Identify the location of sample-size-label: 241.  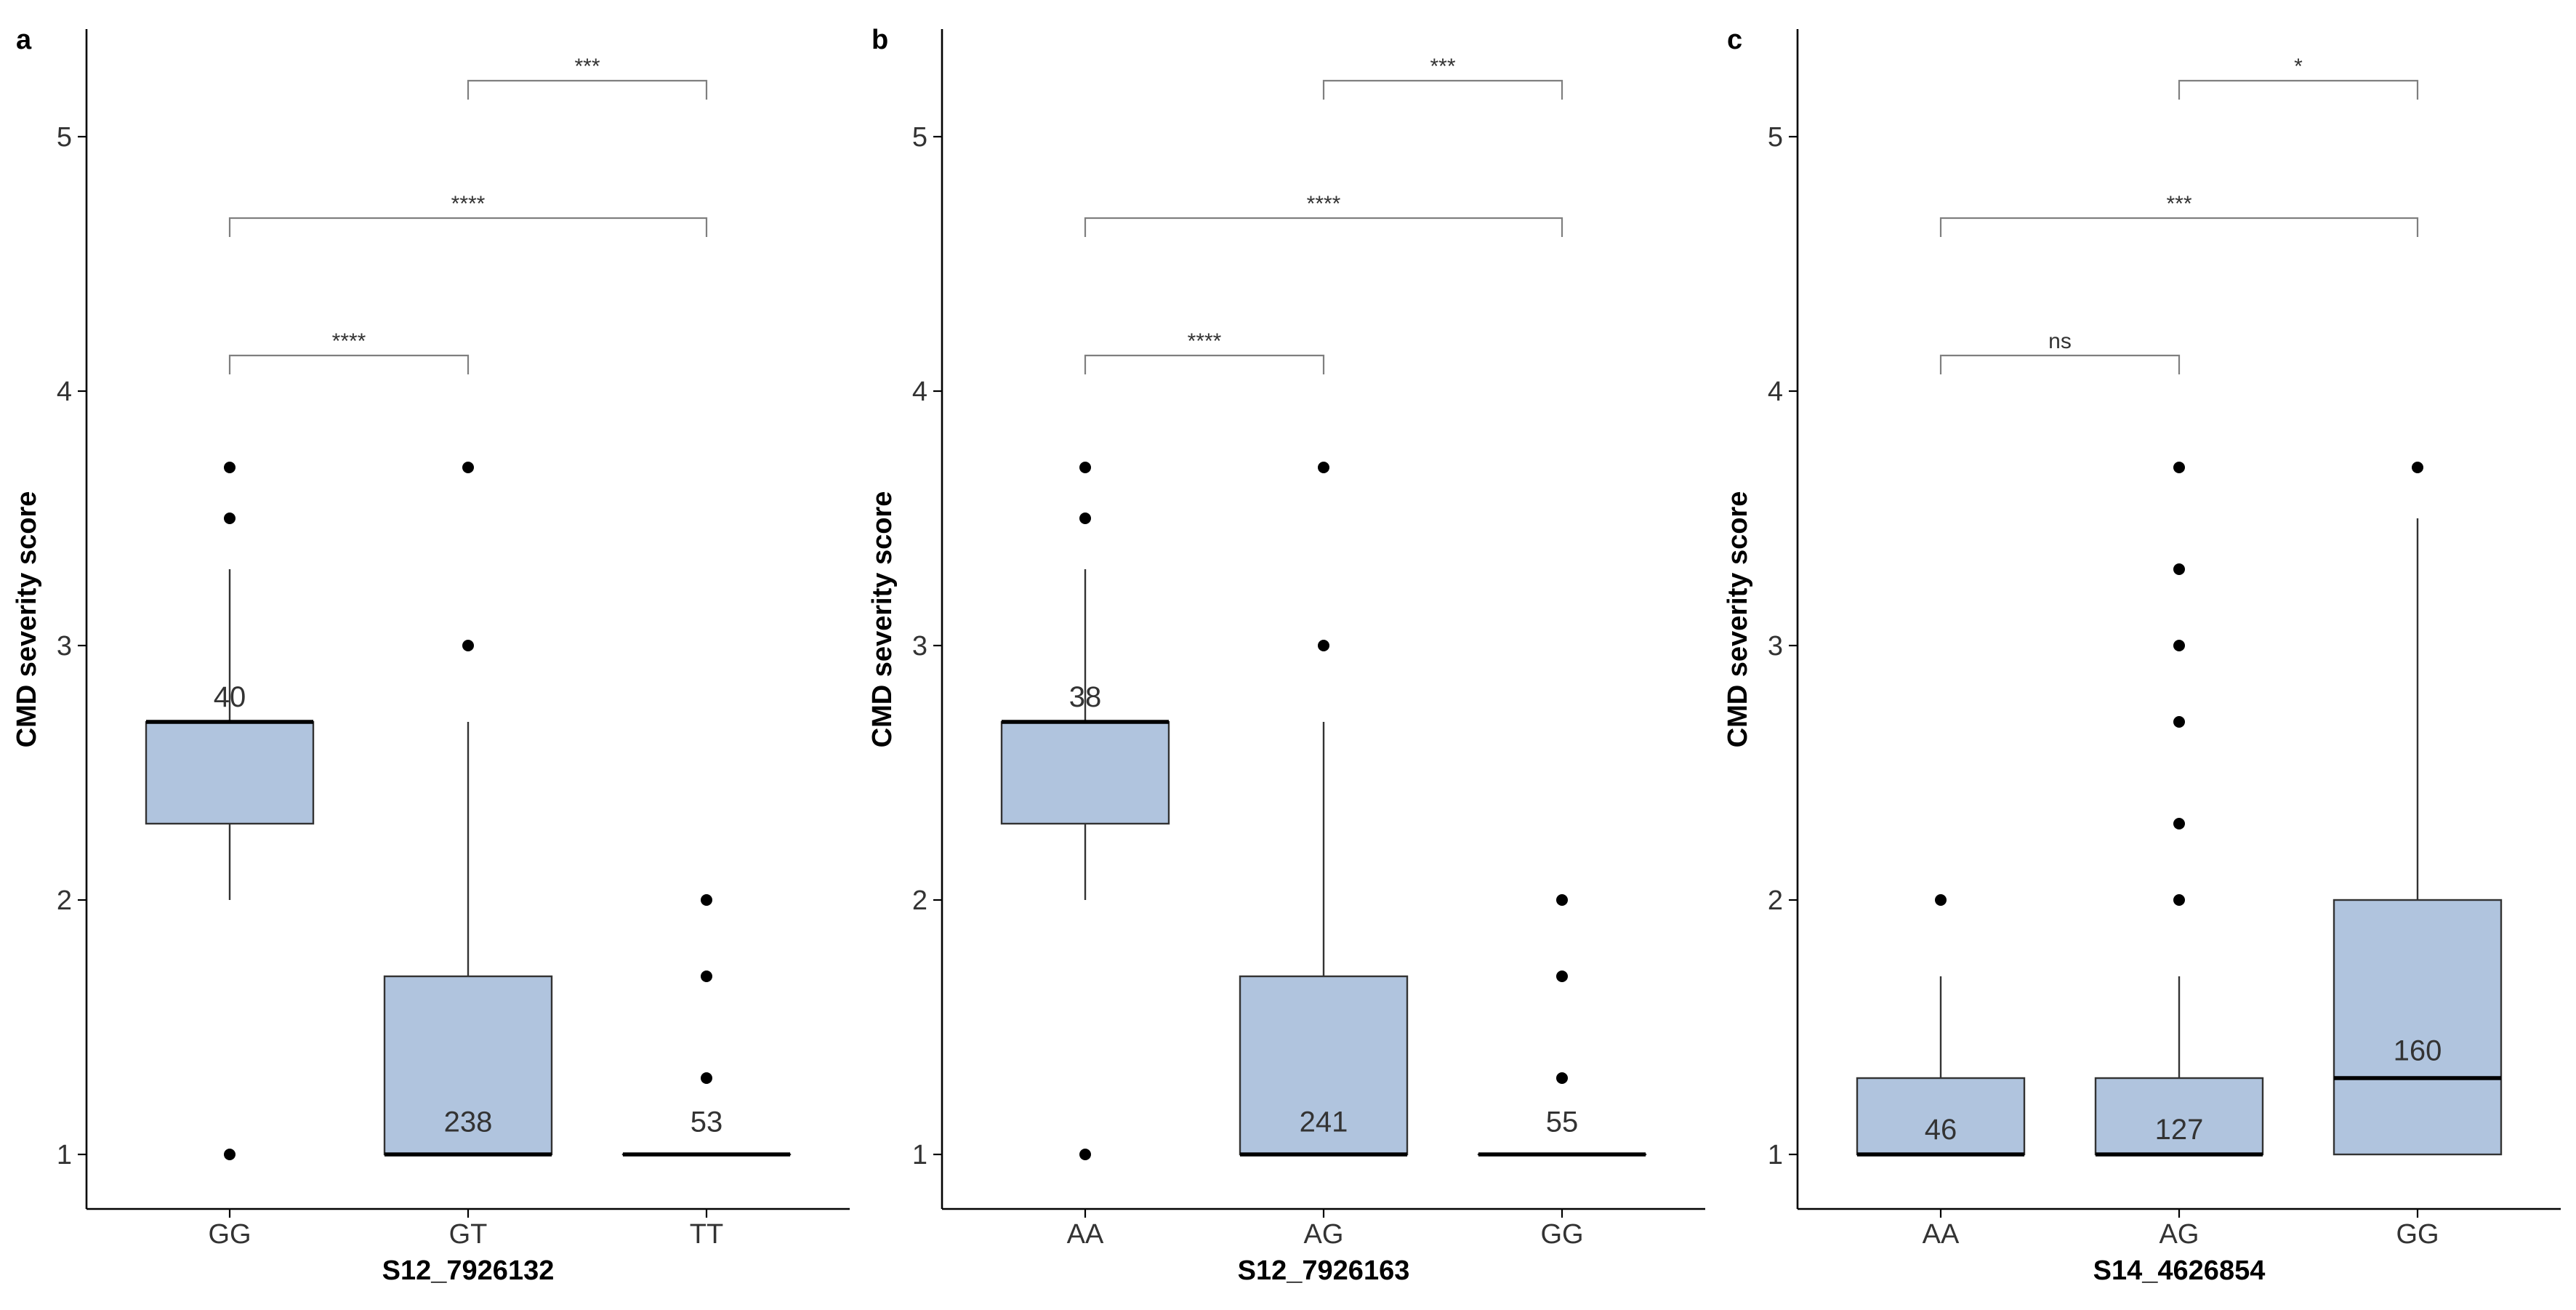
(1324, 1122).